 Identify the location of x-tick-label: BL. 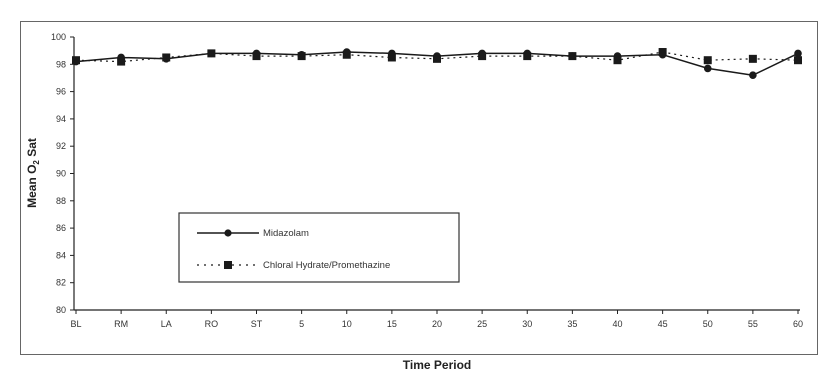
(75, 324).